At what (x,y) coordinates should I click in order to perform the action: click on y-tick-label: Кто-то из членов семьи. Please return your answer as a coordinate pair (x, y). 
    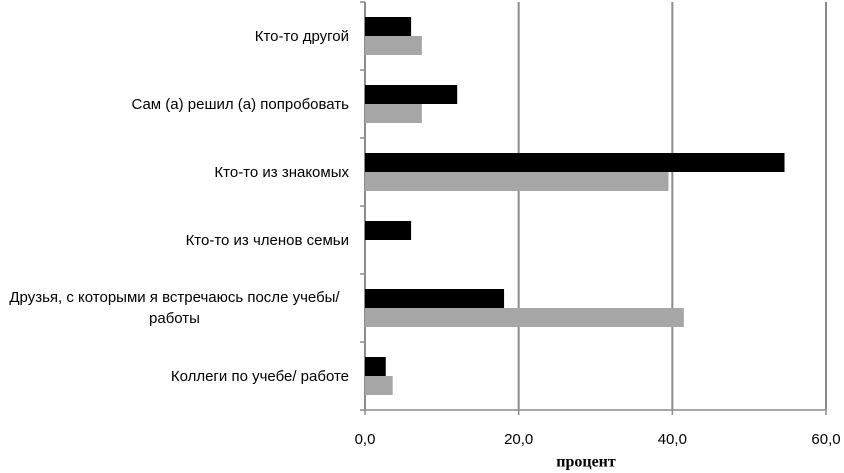
    Looking at the image, I should click on (267, 240).